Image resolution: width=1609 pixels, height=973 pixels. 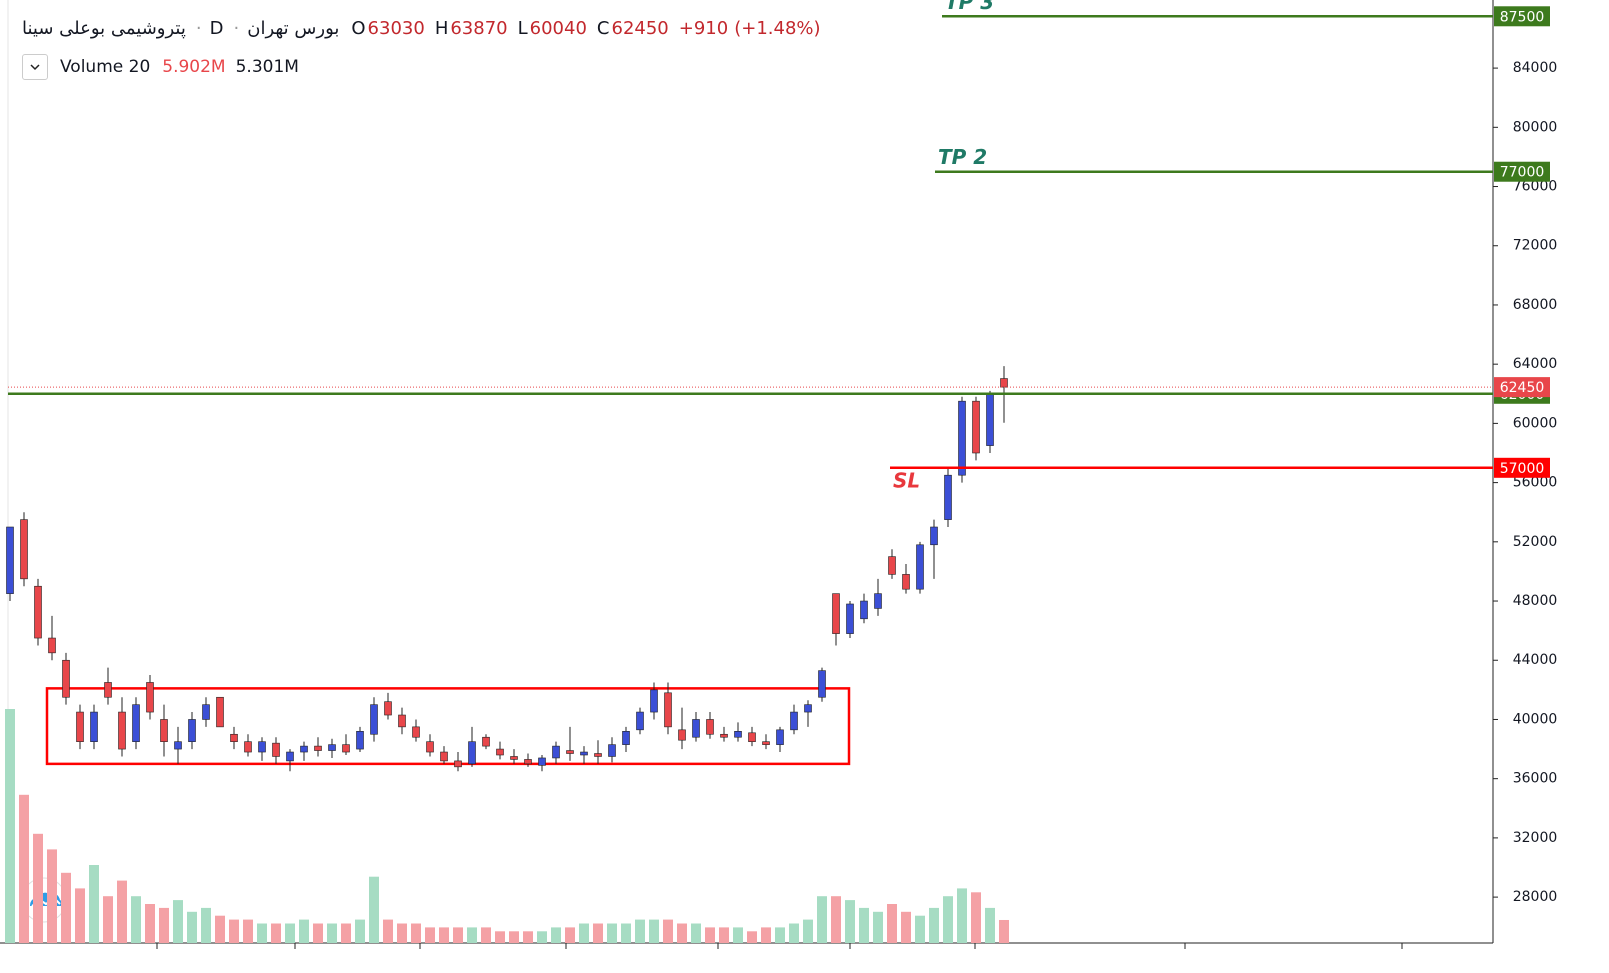 What do you see at coordinates (558, 28) in the screenshot?
I see `ohlc-value: 60040` at bounding box center [558, 28].